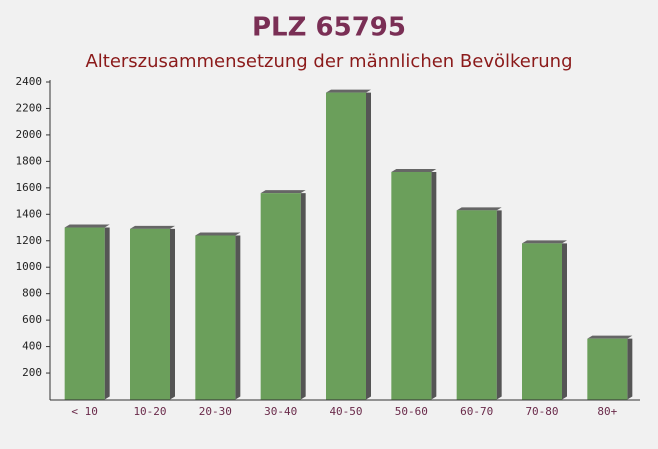 The image size is (658, 449). I want to click on y-tick-label: 2200, so click(29, 107).